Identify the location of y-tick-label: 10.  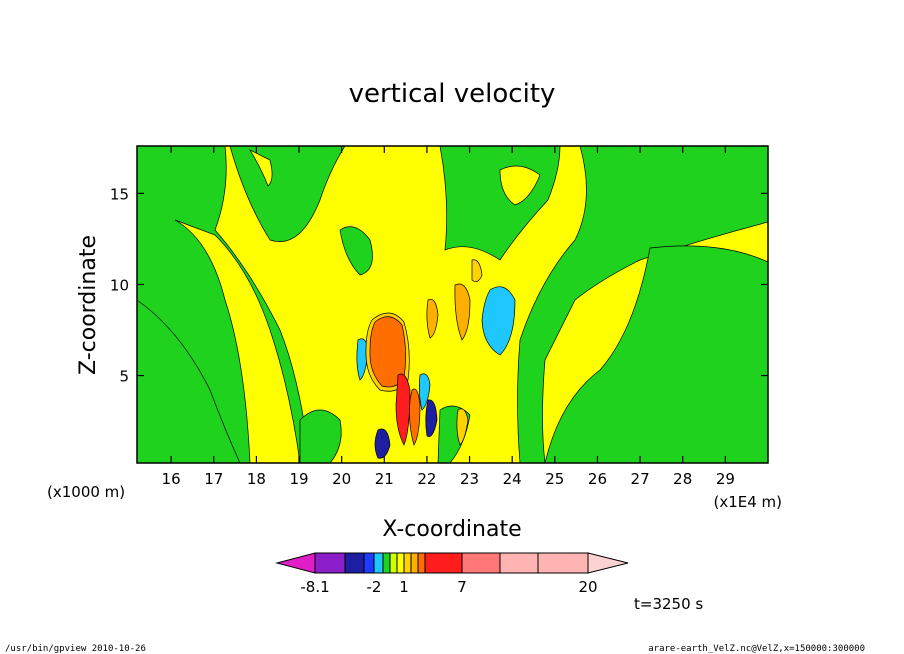
(119, 285).